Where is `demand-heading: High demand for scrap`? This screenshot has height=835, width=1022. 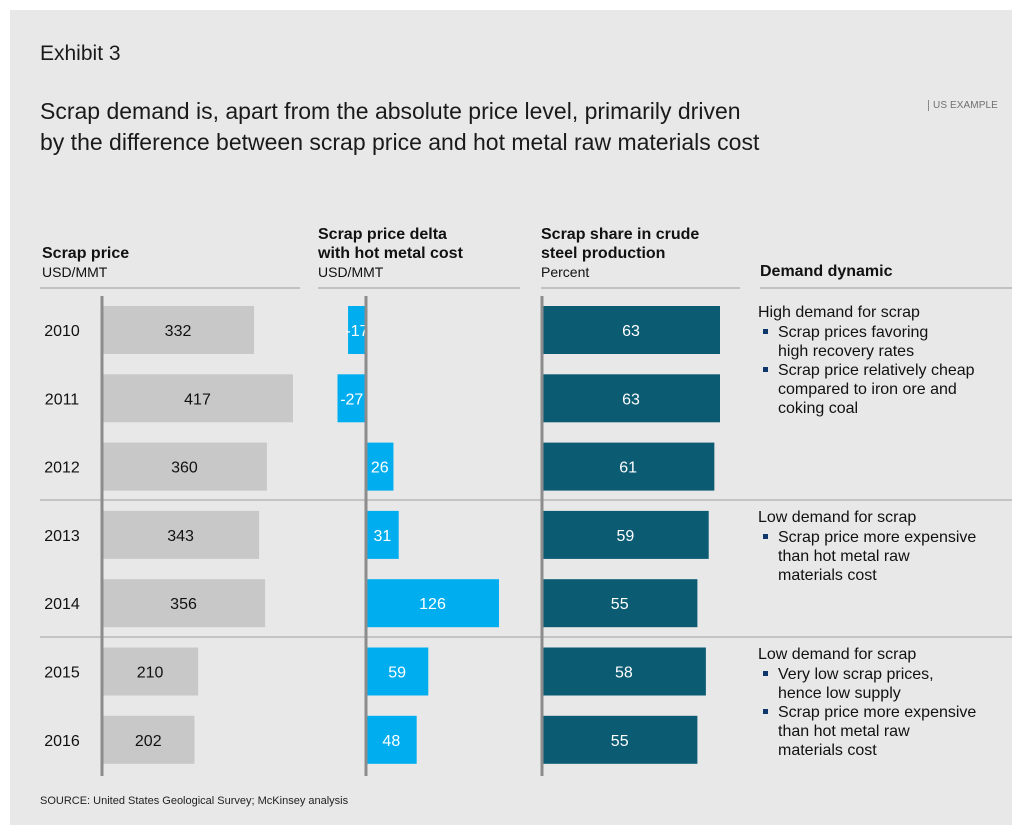
demand-heading: High demand for scrap is located at coordinates (839, 312).